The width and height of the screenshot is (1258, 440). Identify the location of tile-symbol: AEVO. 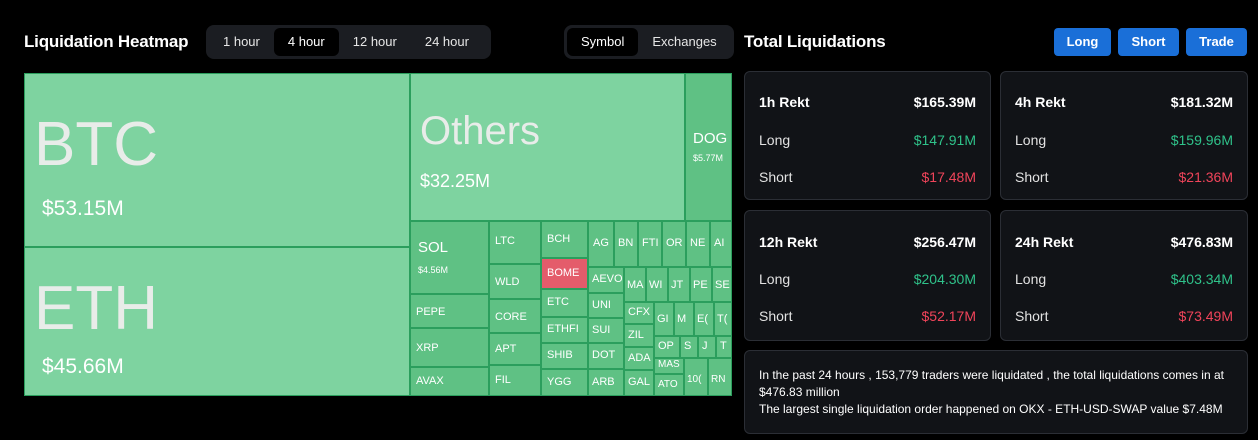
(607, 279).